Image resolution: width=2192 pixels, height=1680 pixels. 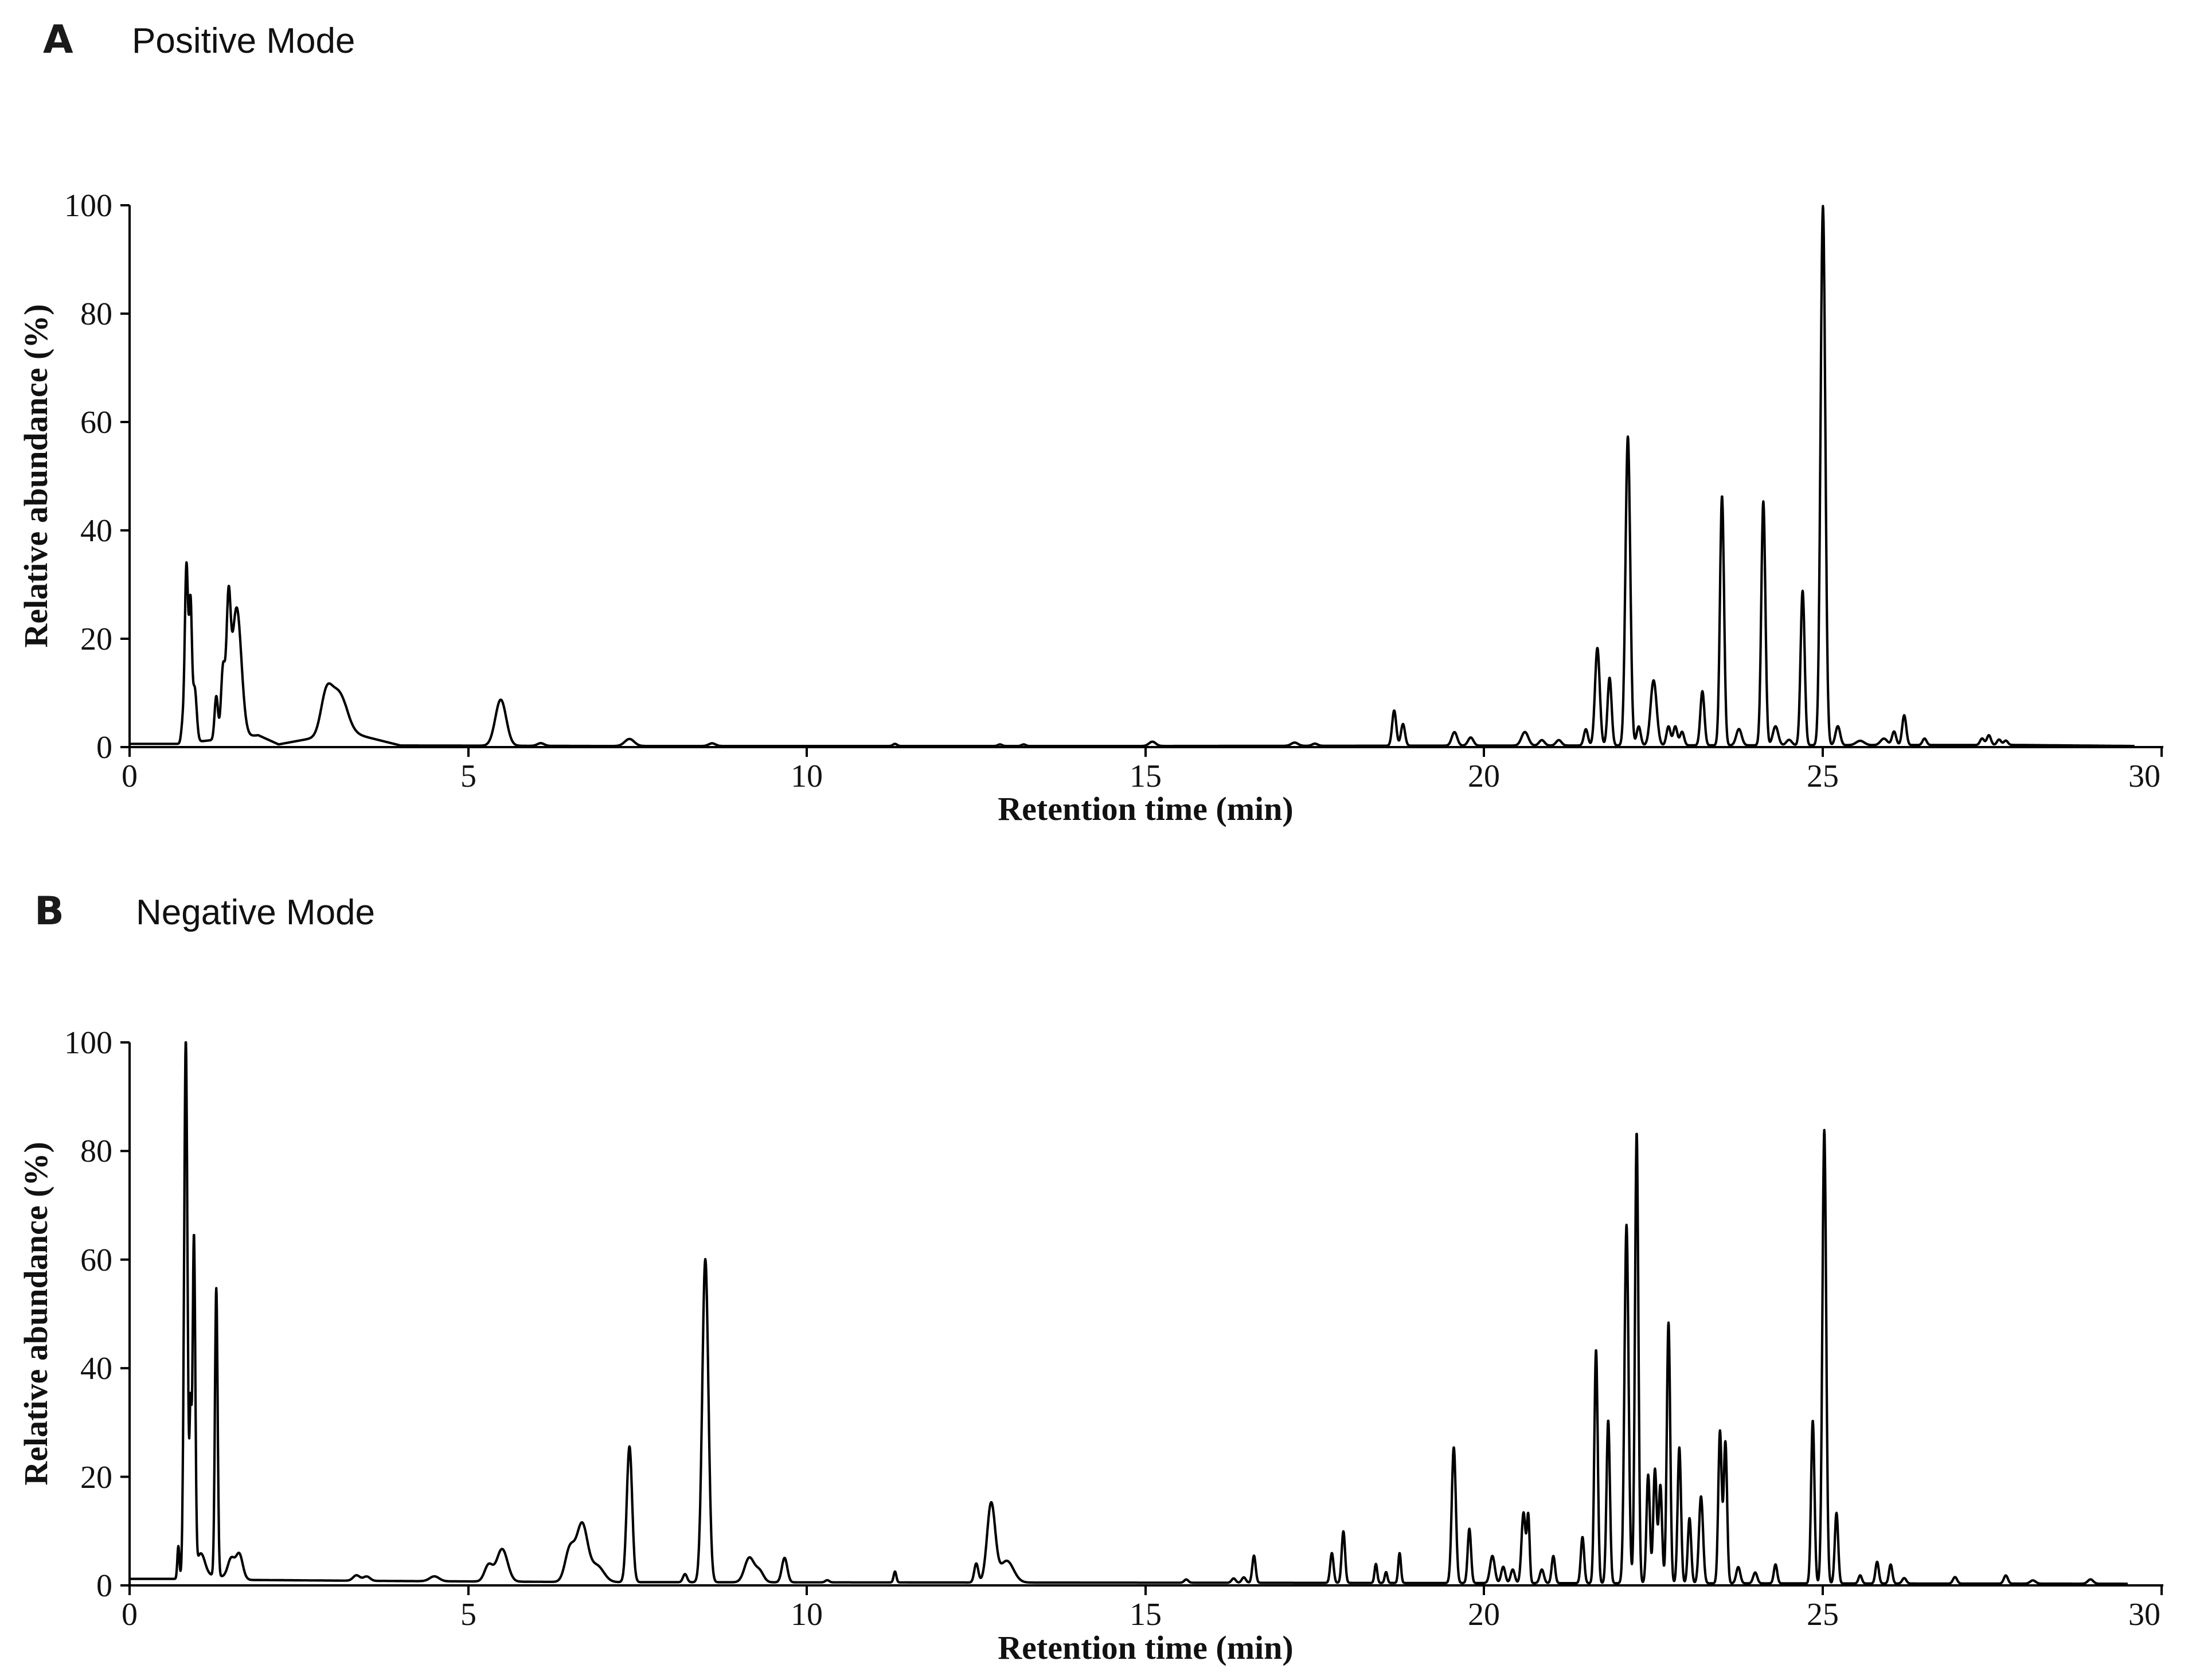 I want to click on panel-title: Negative Mode, so click(x=256, y=912).